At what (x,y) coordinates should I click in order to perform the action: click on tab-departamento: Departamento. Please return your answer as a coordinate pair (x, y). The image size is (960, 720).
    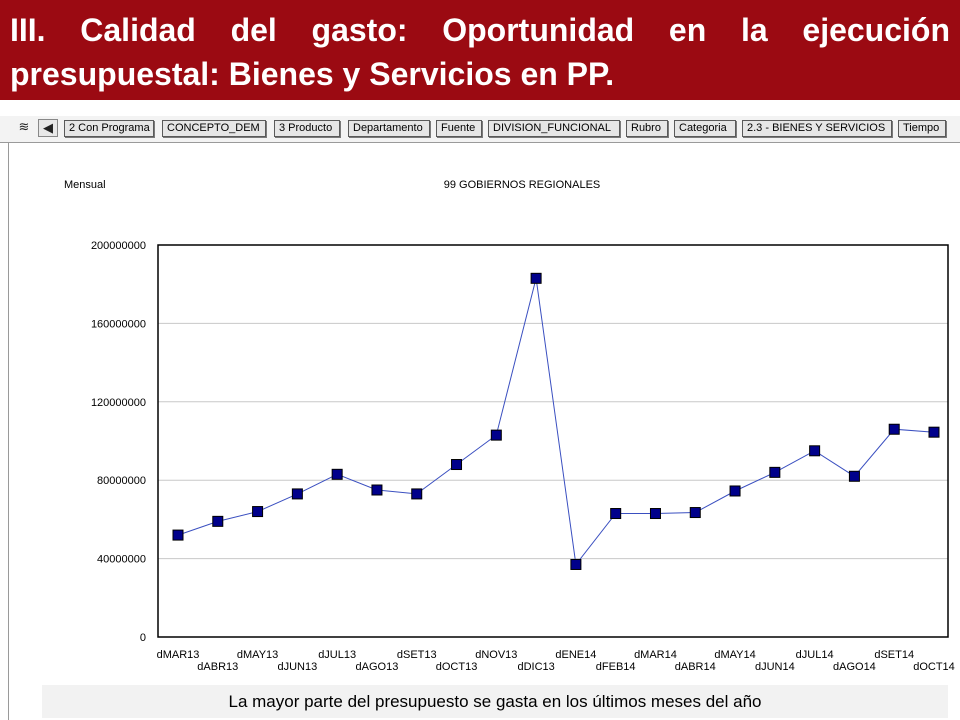
    Looking at the image, I should click on (389, 128).